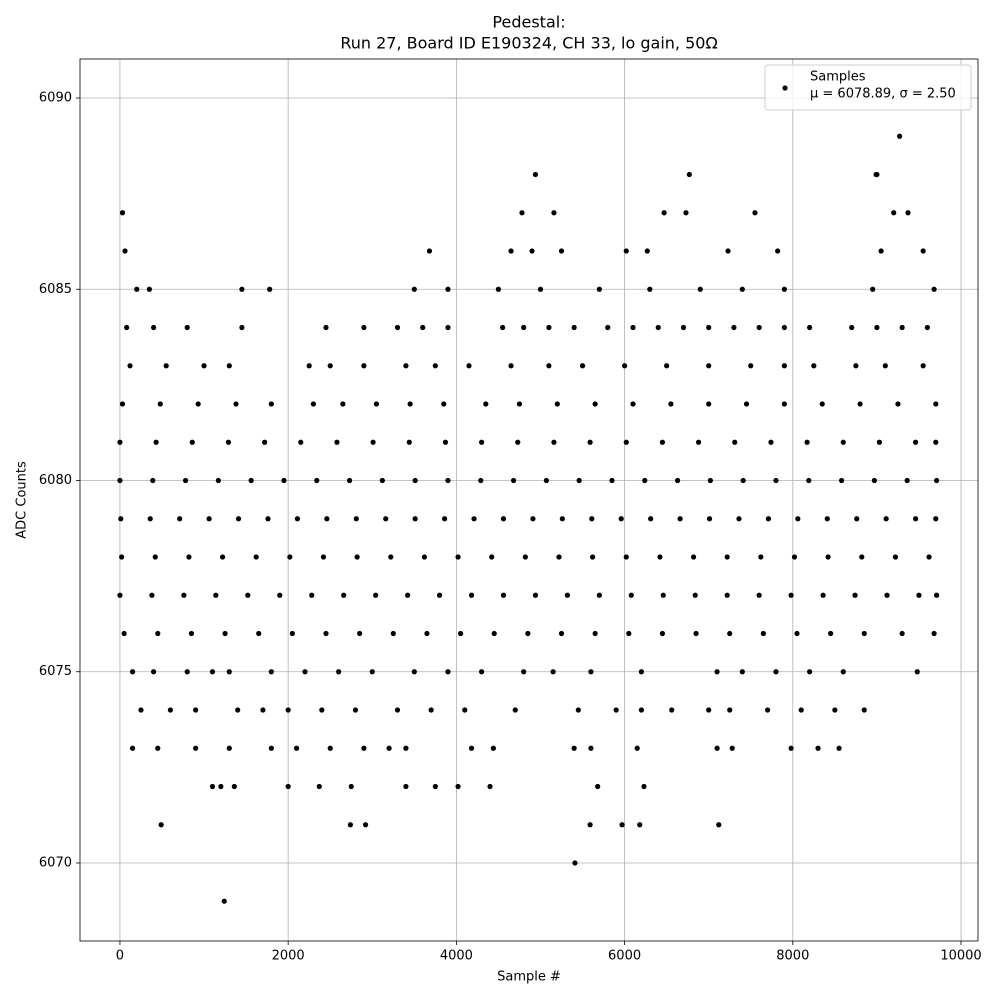 This screenshot has width=1000, height=1000. Describe the element at coordinates (960, 956) in the screenshot. I see `x-tick-label: 10000` at that location.